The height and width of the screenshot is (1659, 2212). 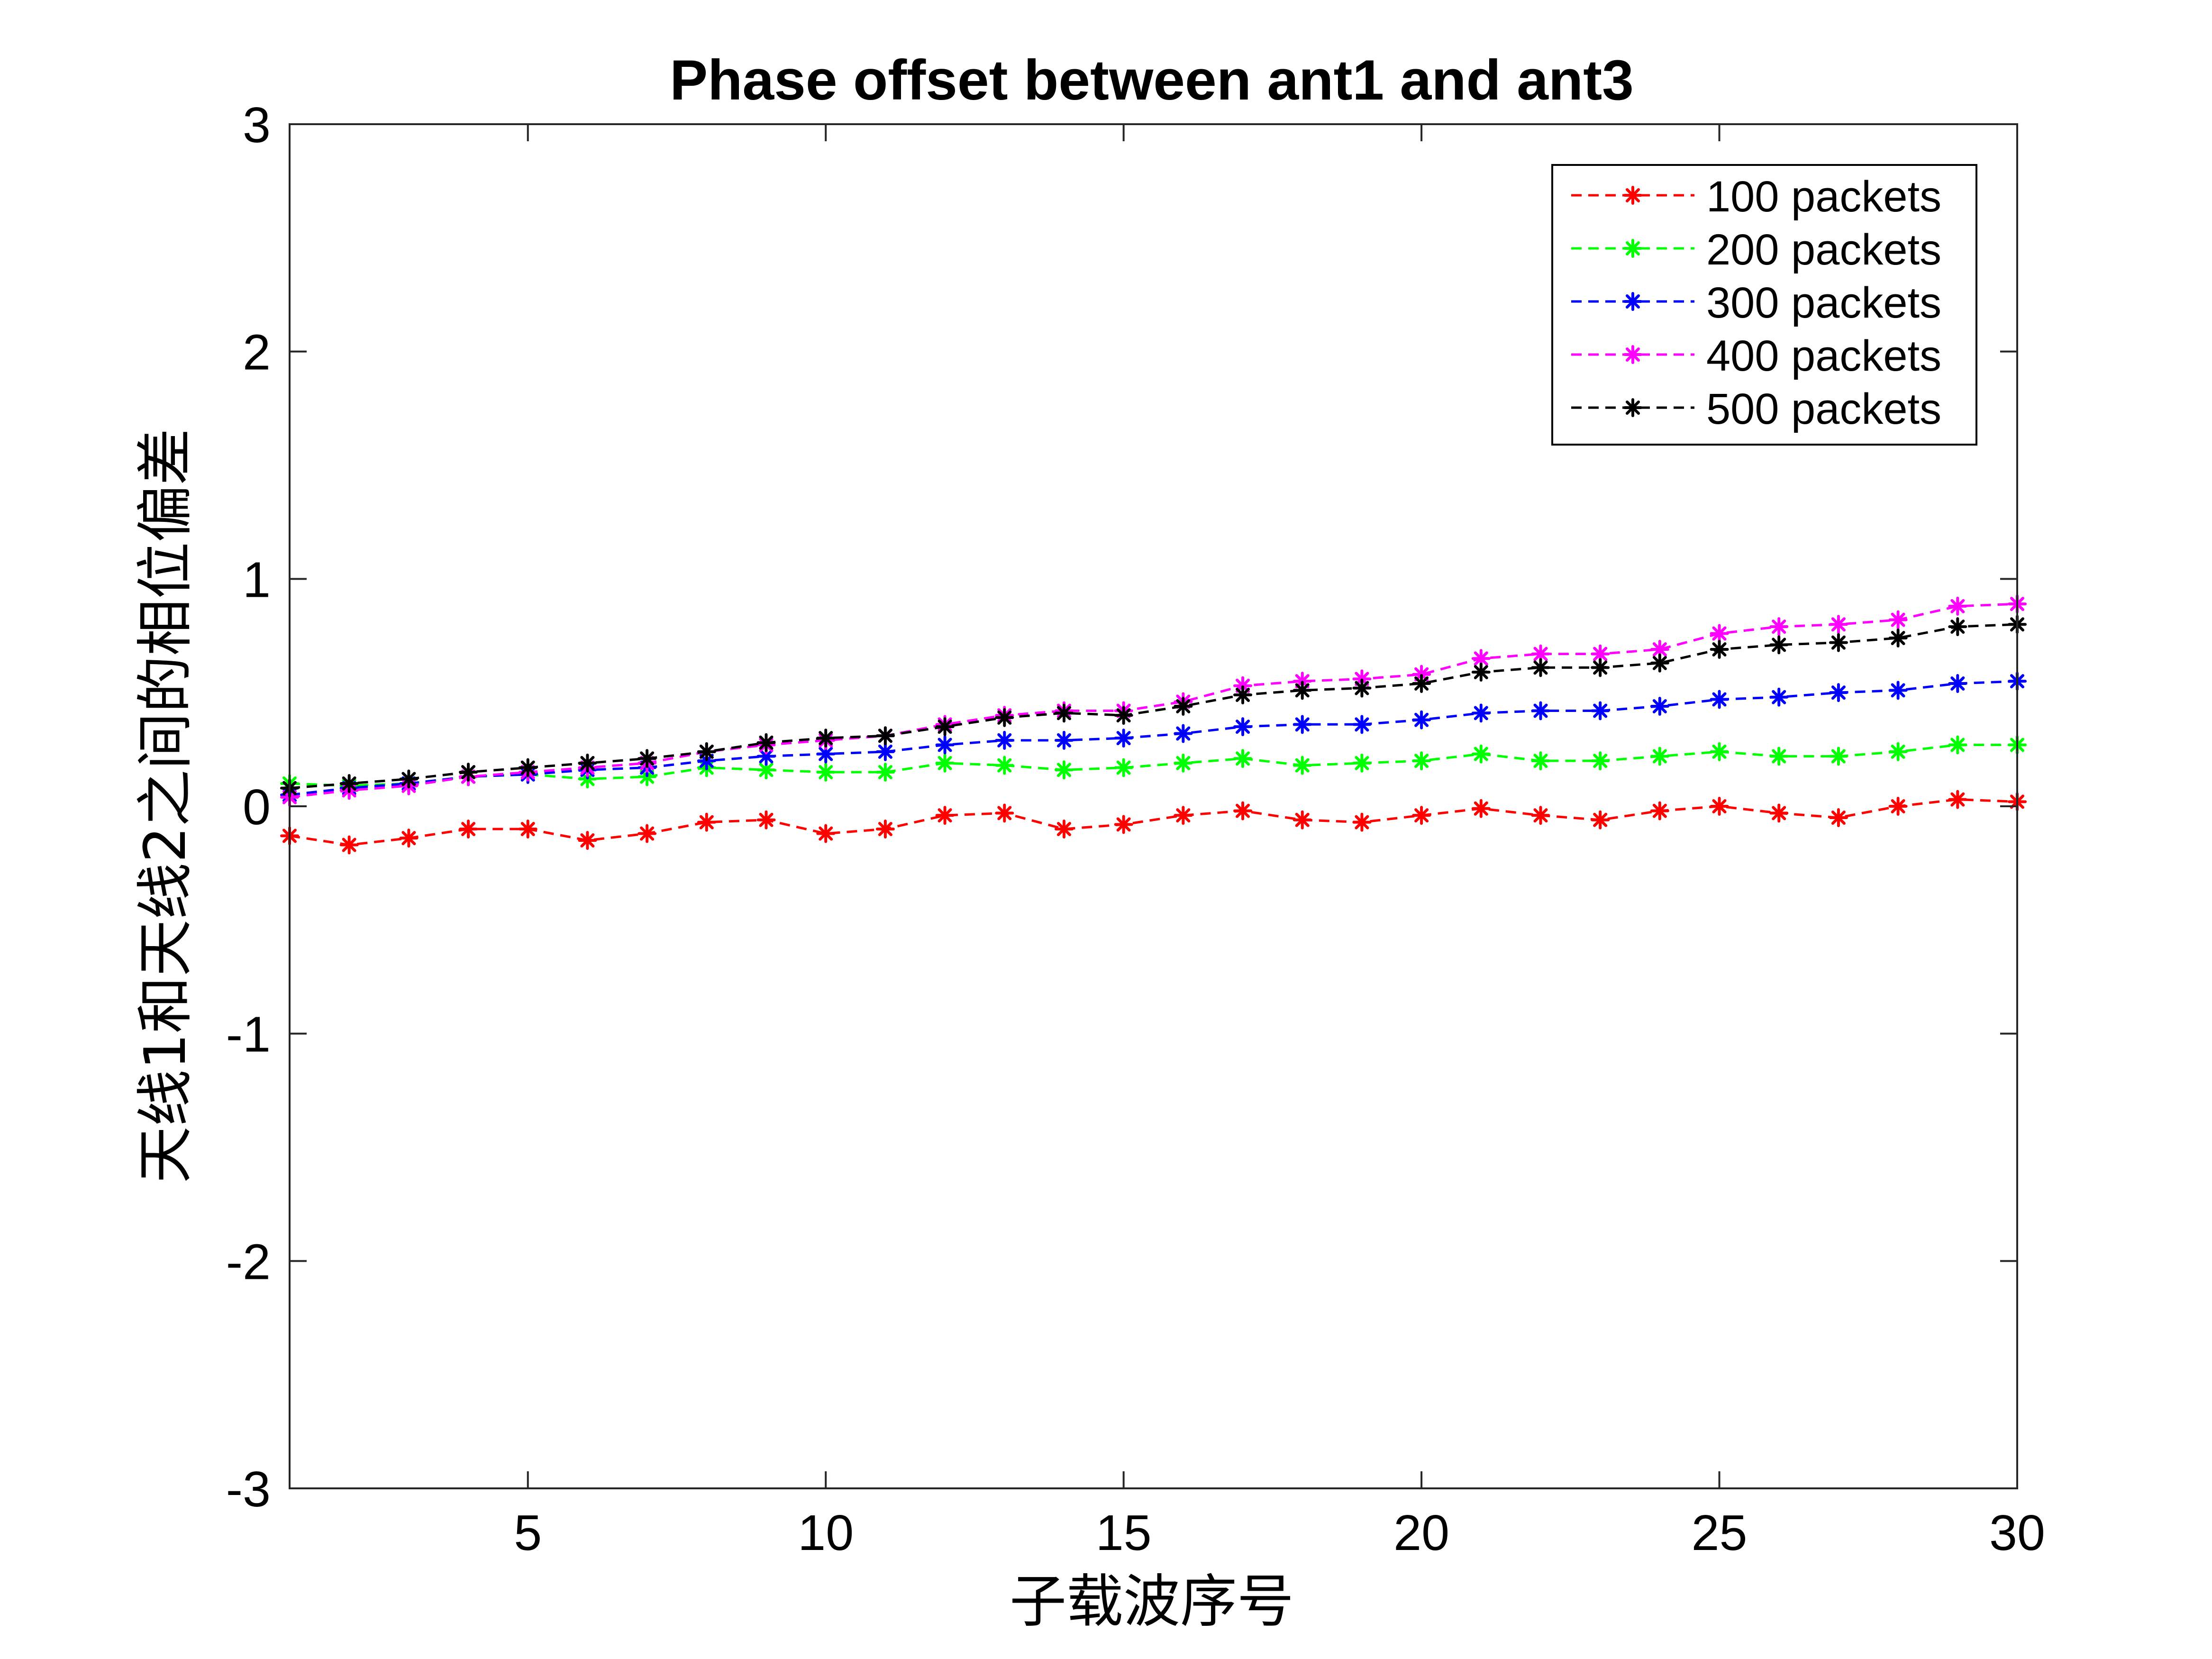 What do you see at coordinates (2017, 1533) in the screenshot?
I see `x-tick-label: 30` at bounding box center [2017, 1533].